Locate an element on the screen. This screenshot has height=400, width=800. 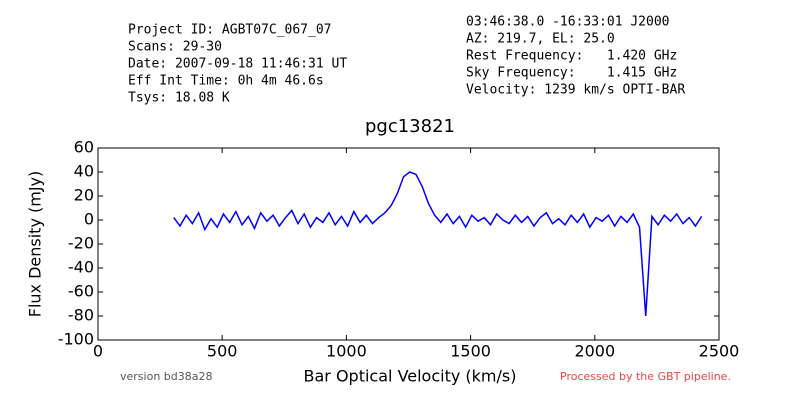
x-tick-label: 500 is located at coordinates (222, 351).